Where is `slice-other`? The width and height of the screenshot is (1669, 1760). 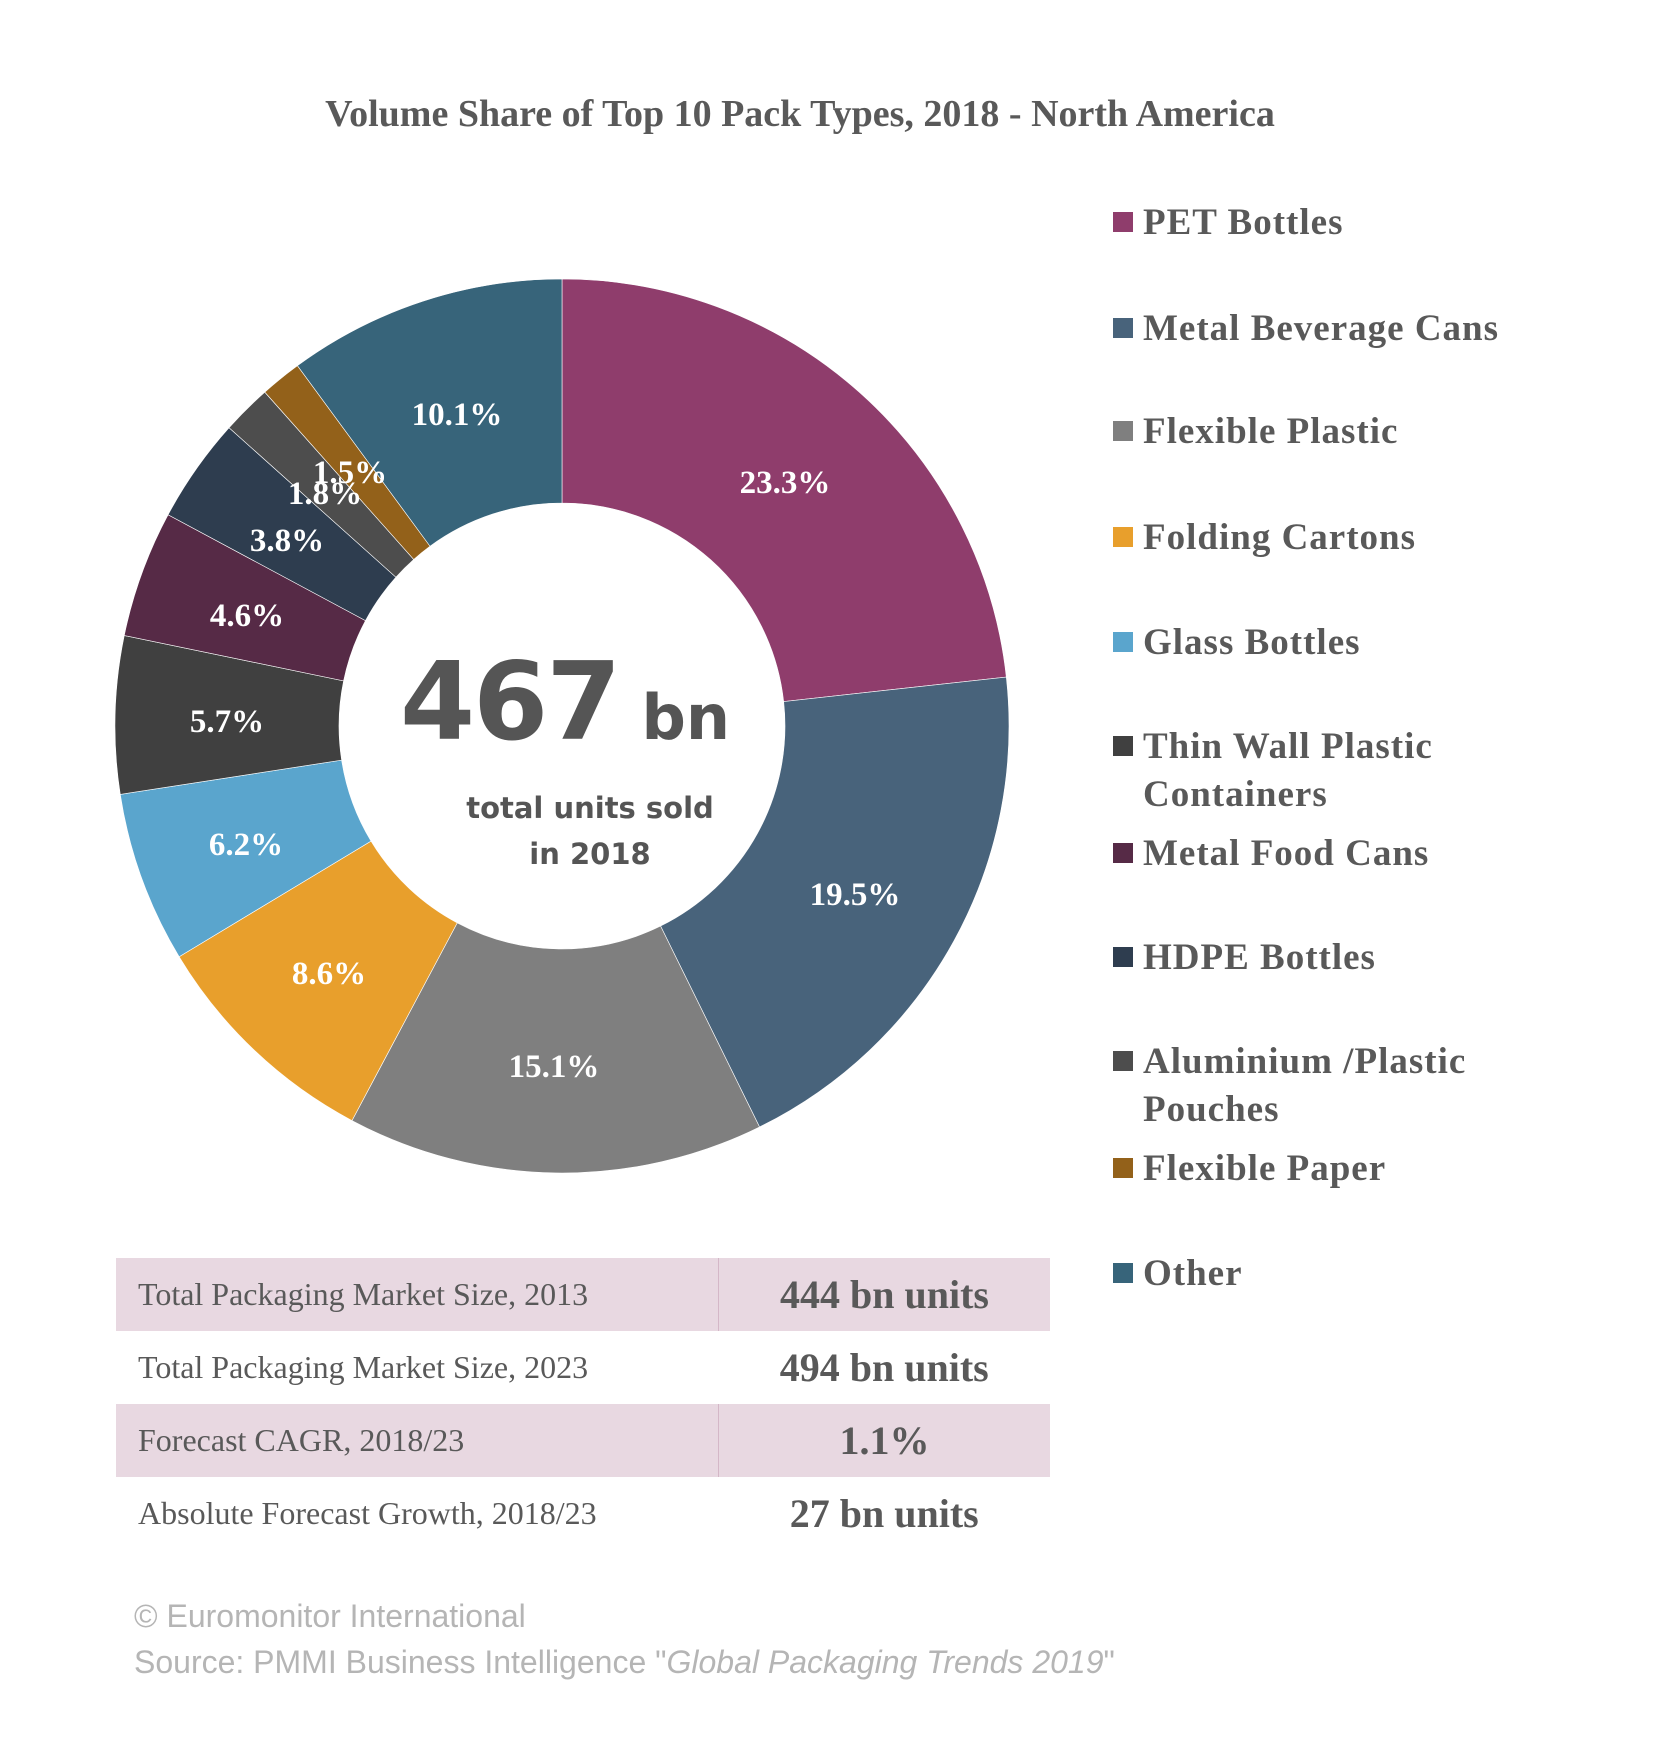 slice-other is located at coordinates (430, 412).